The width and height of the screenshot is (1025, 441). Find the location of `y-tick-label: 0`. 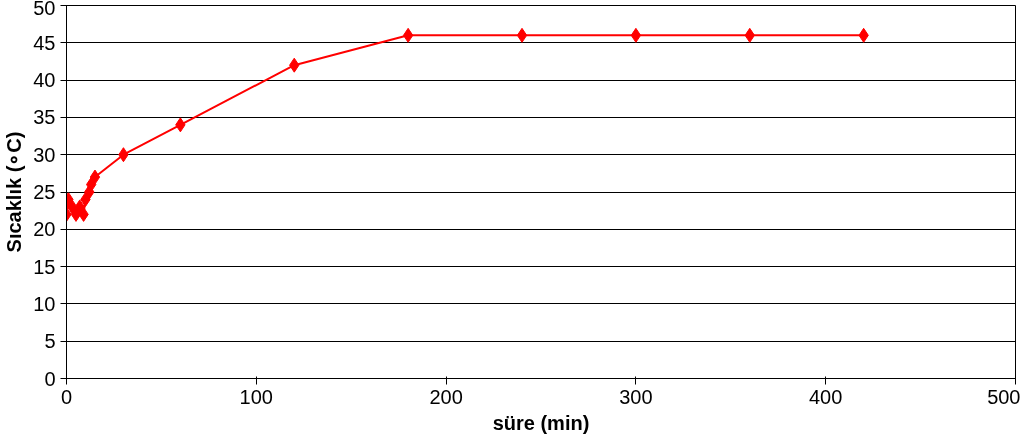

y-tick-label: 0 is located at coordinates (50, 378).